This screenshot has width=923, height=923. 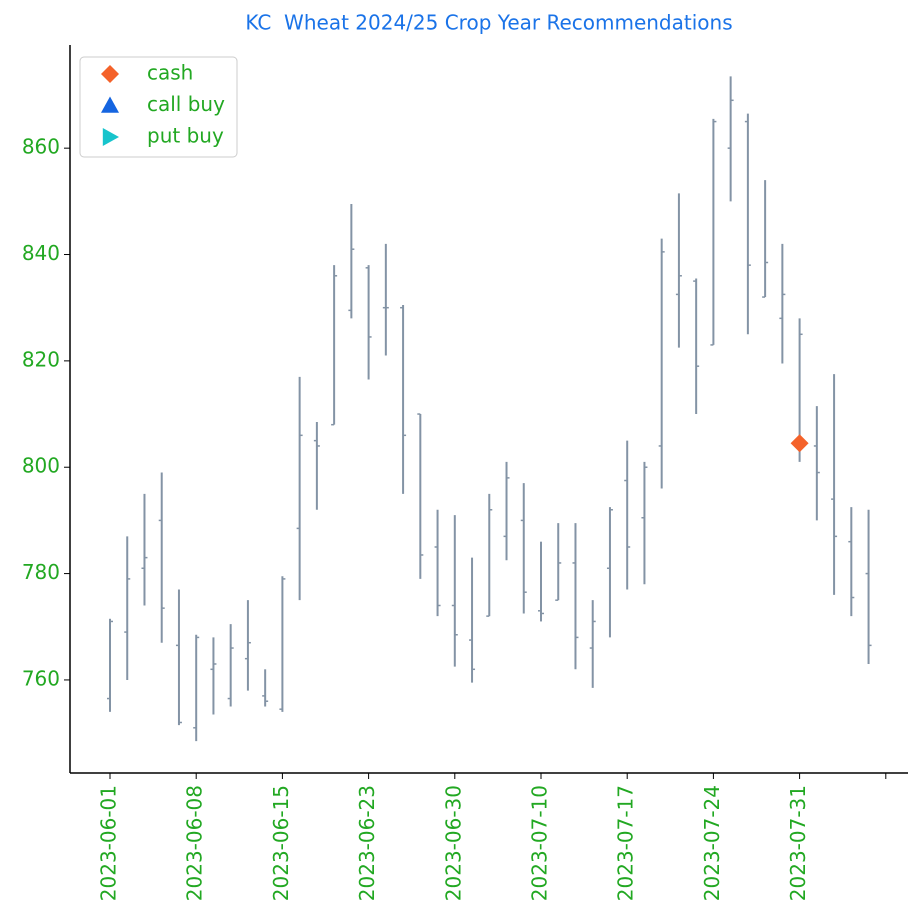 What do you see at coordinates (41, 359) in the screenshot?
I see `y-tick-label: 820` at bounding box center [41, 359].